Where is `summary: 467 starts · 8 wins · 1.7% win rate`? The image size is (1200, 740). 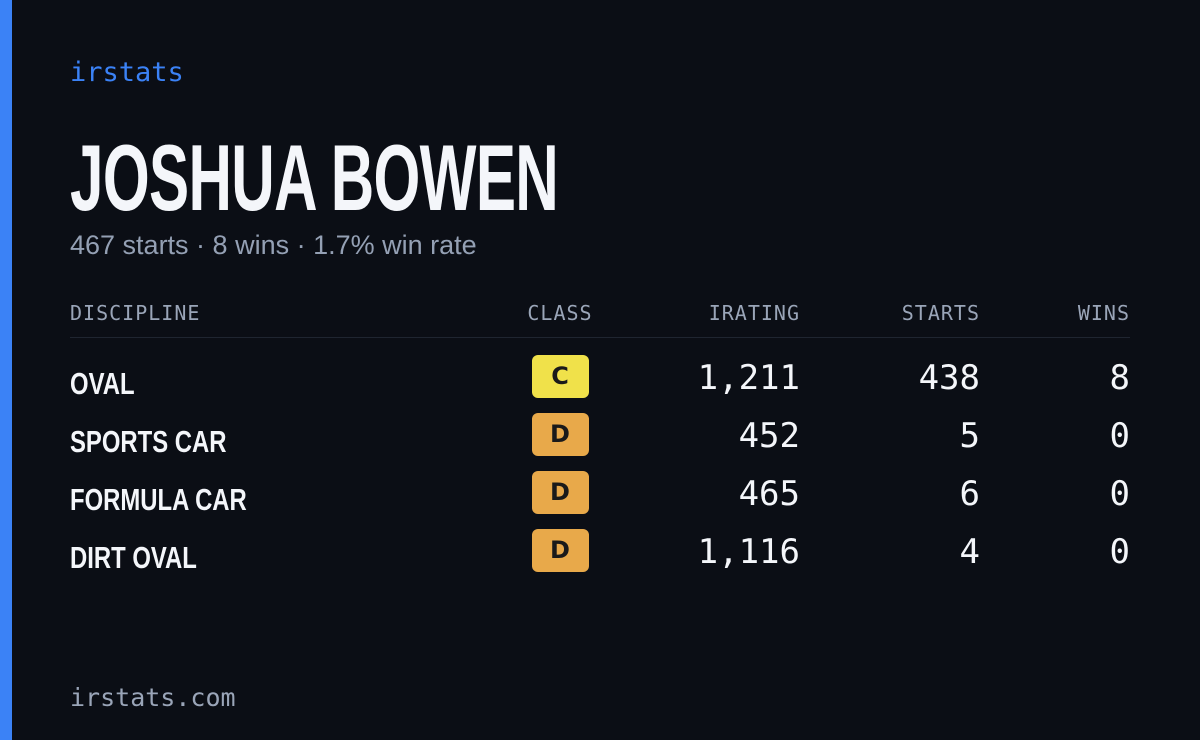
summary: 467 starts · 8 wins · 1.7% win rate is located at coordinates (273, 245).